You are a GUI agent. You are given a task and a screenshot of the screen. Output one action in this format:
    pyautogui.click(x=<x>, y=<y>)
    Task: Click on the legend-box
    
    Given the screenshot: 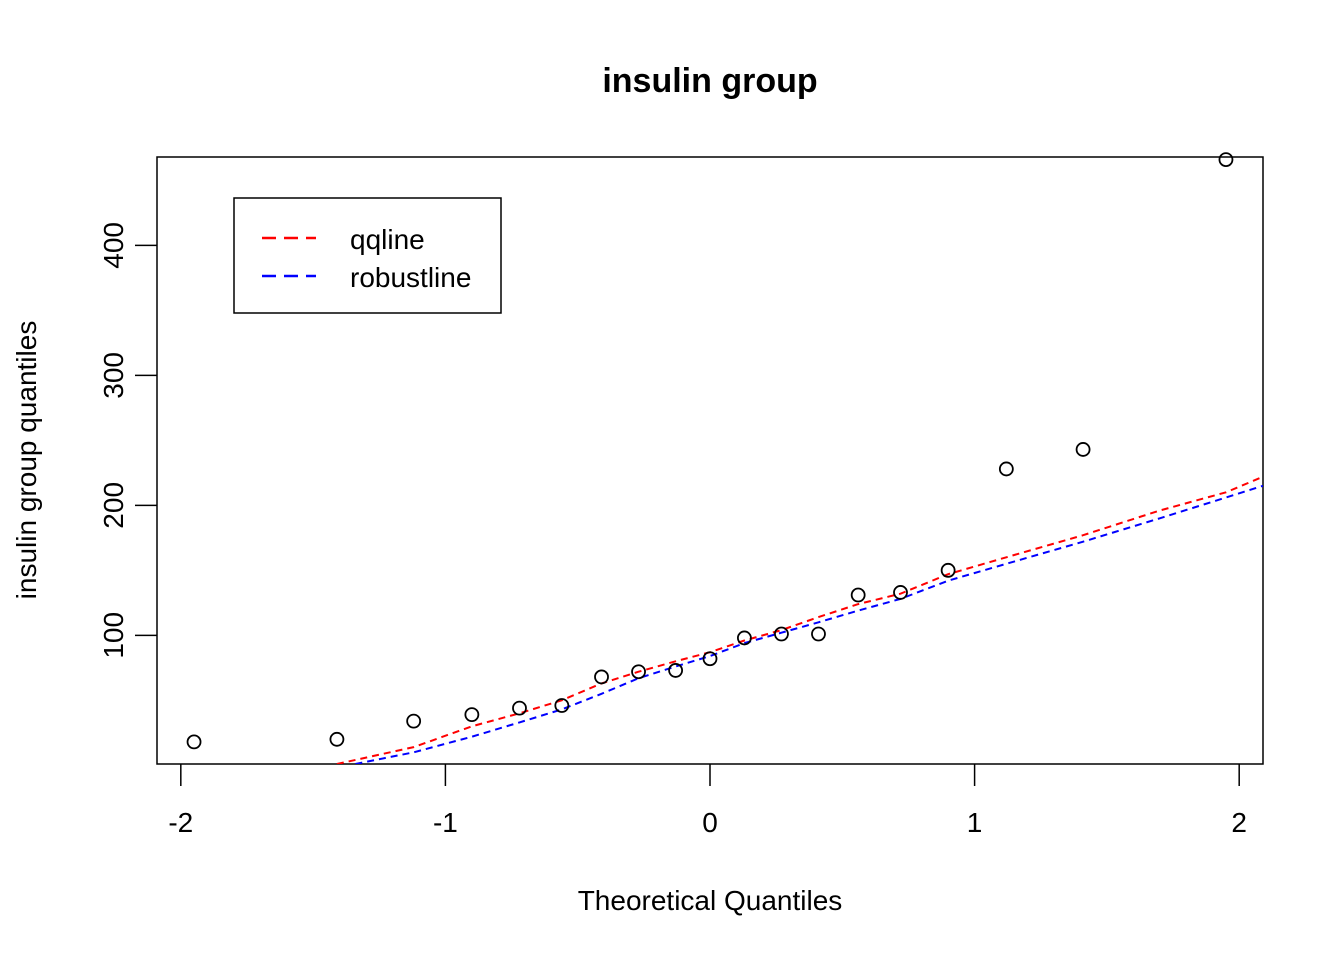 What is the action you would take?
    pyautogui.click(x=367, y=255)
    